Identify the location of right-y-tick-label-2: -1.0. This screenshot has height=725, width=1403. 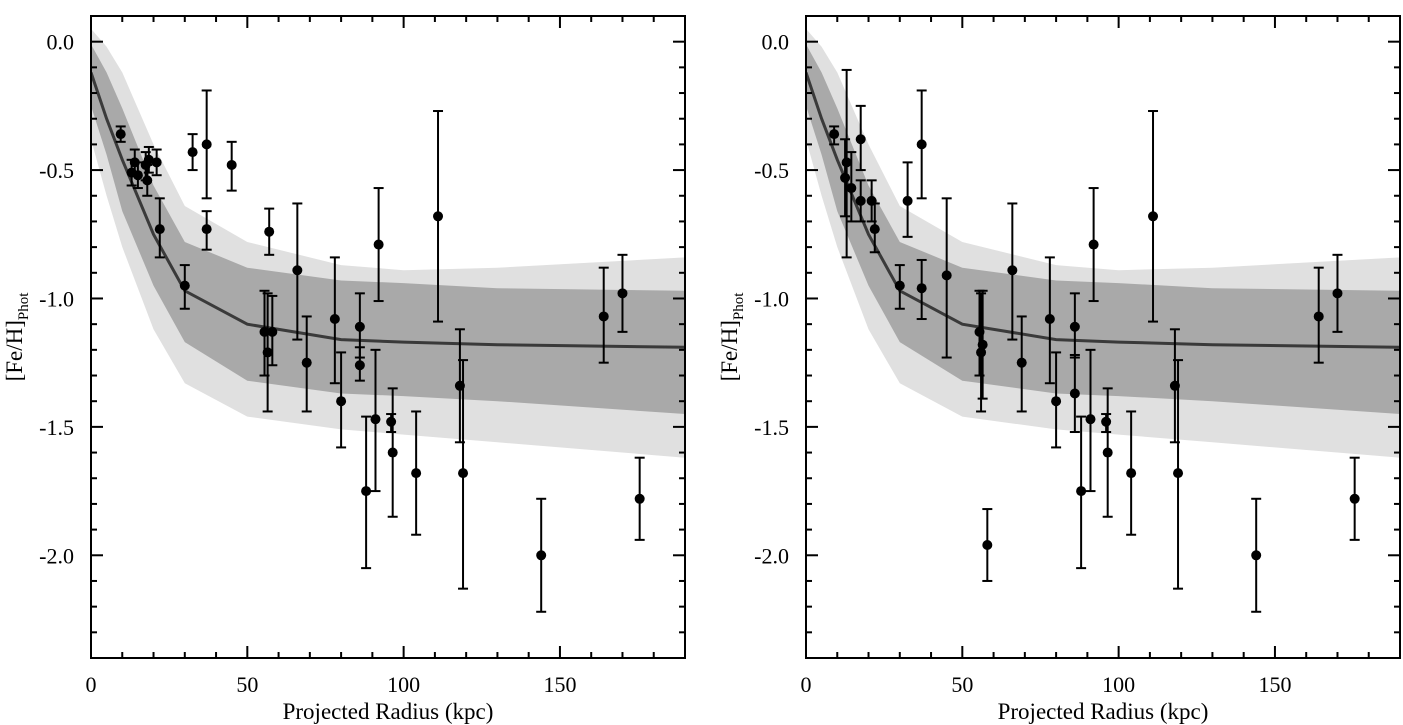
(771, 298).